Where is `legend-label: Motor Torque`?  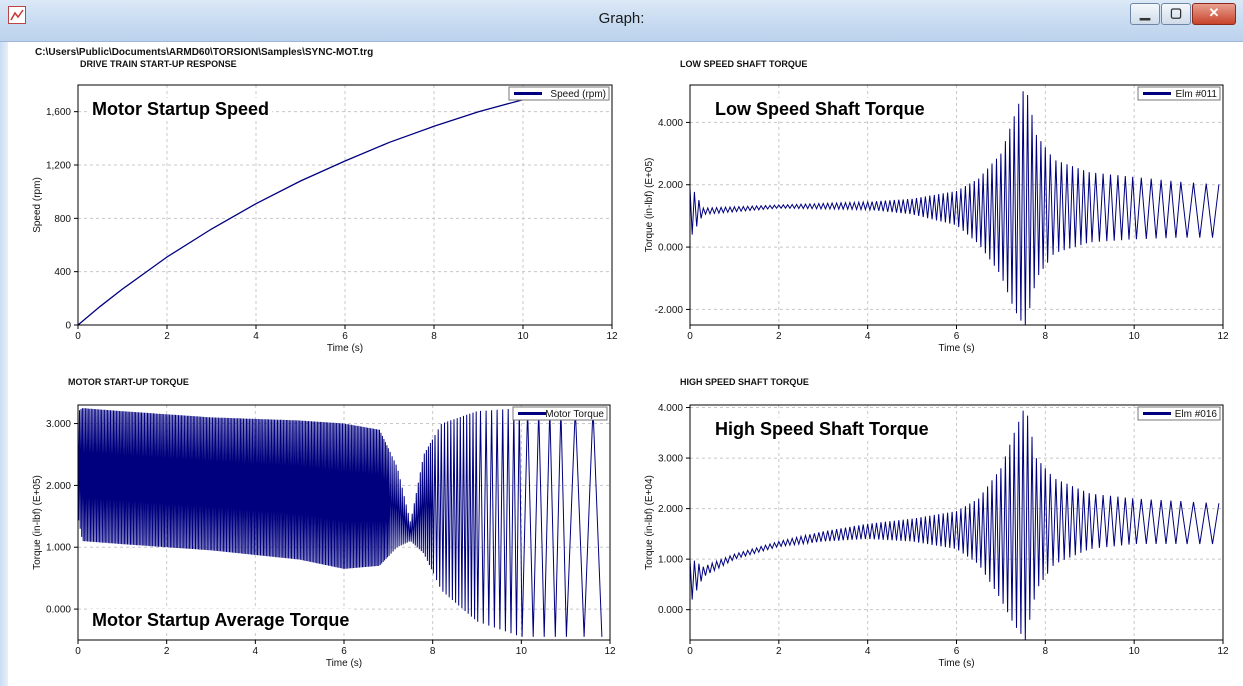
legend-label: Motor Torque is located at coordinates (574, 414).